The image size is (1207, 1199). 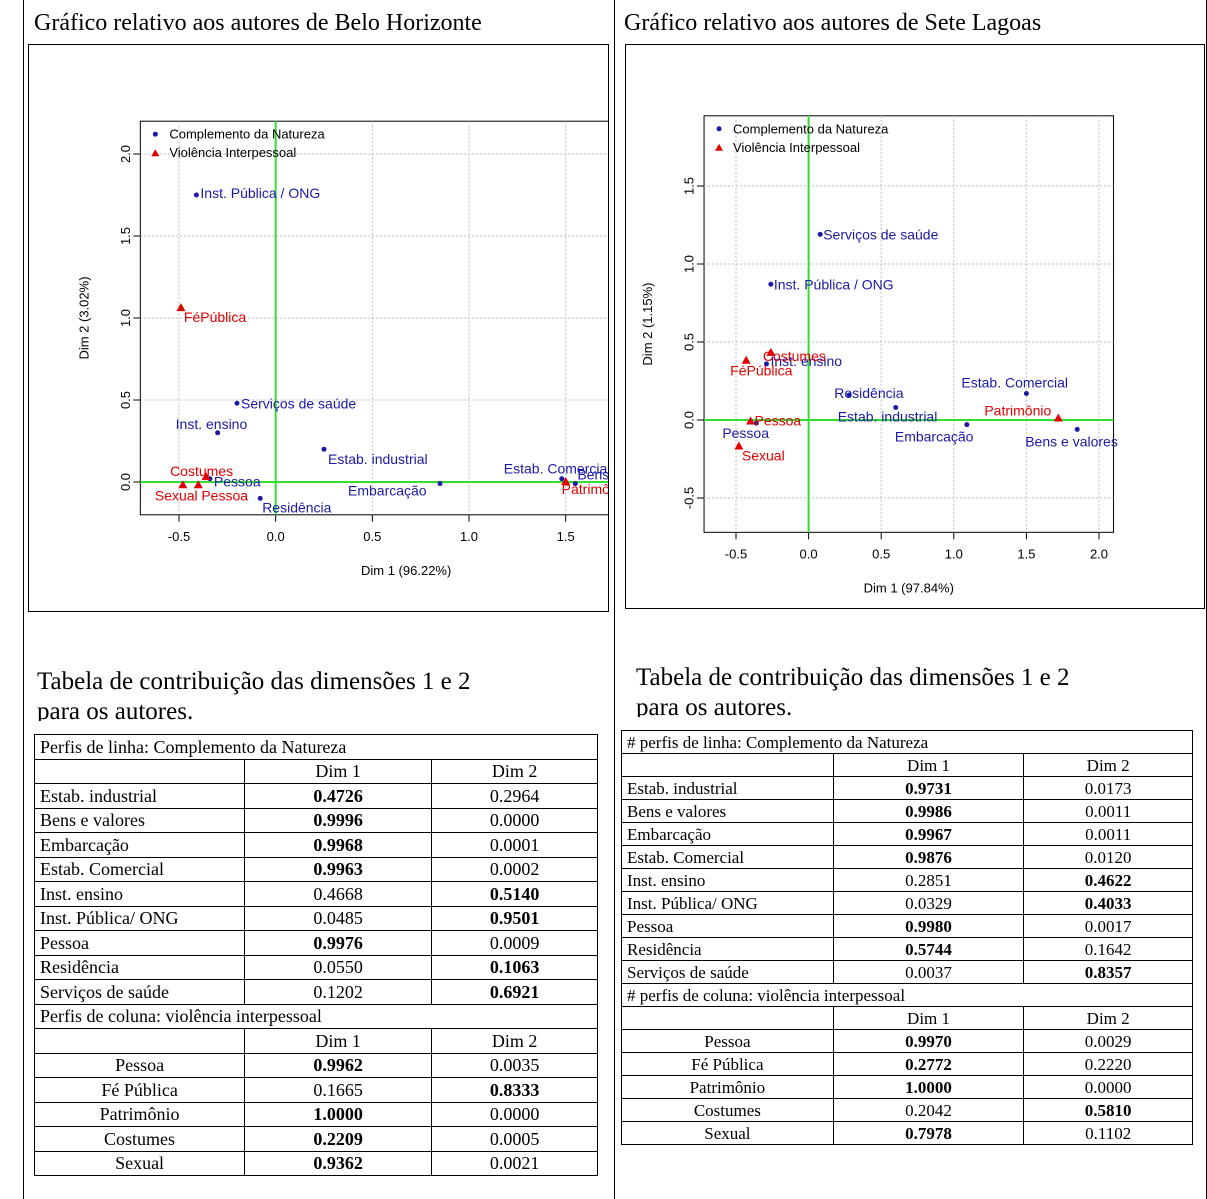 I want to click on dim2-value: 0.0011, so click(x=1108, y=834).